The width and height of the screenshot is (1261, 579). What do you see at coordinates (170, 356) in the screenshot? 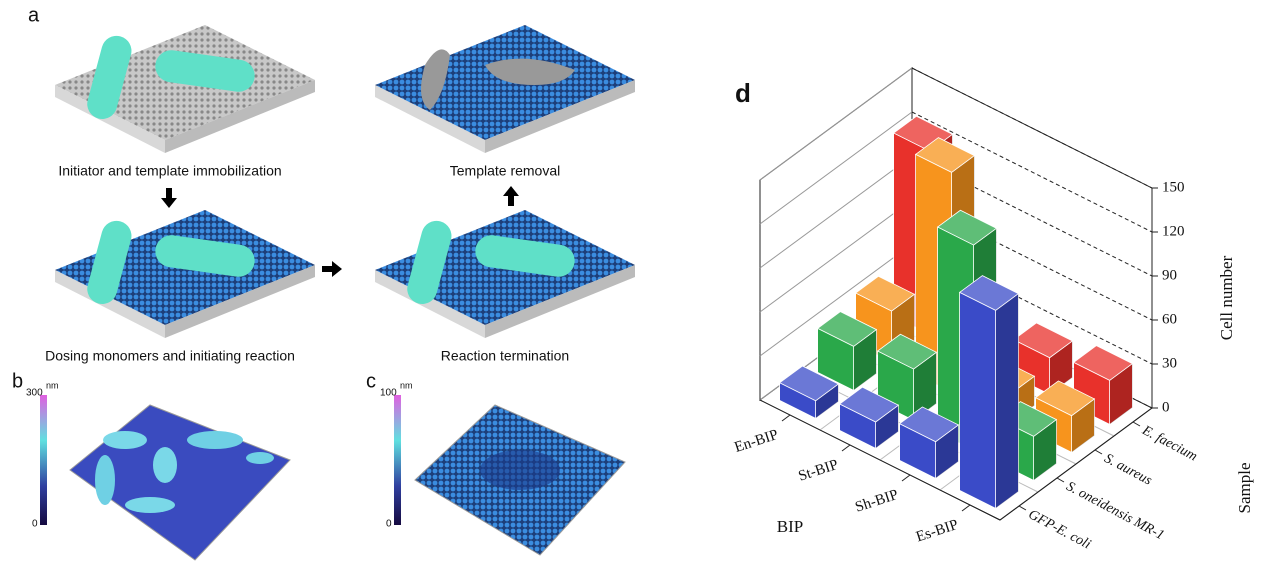
I see `step-caption: Dosing monomers and initiating reaction` at bounding box center [170, 356].